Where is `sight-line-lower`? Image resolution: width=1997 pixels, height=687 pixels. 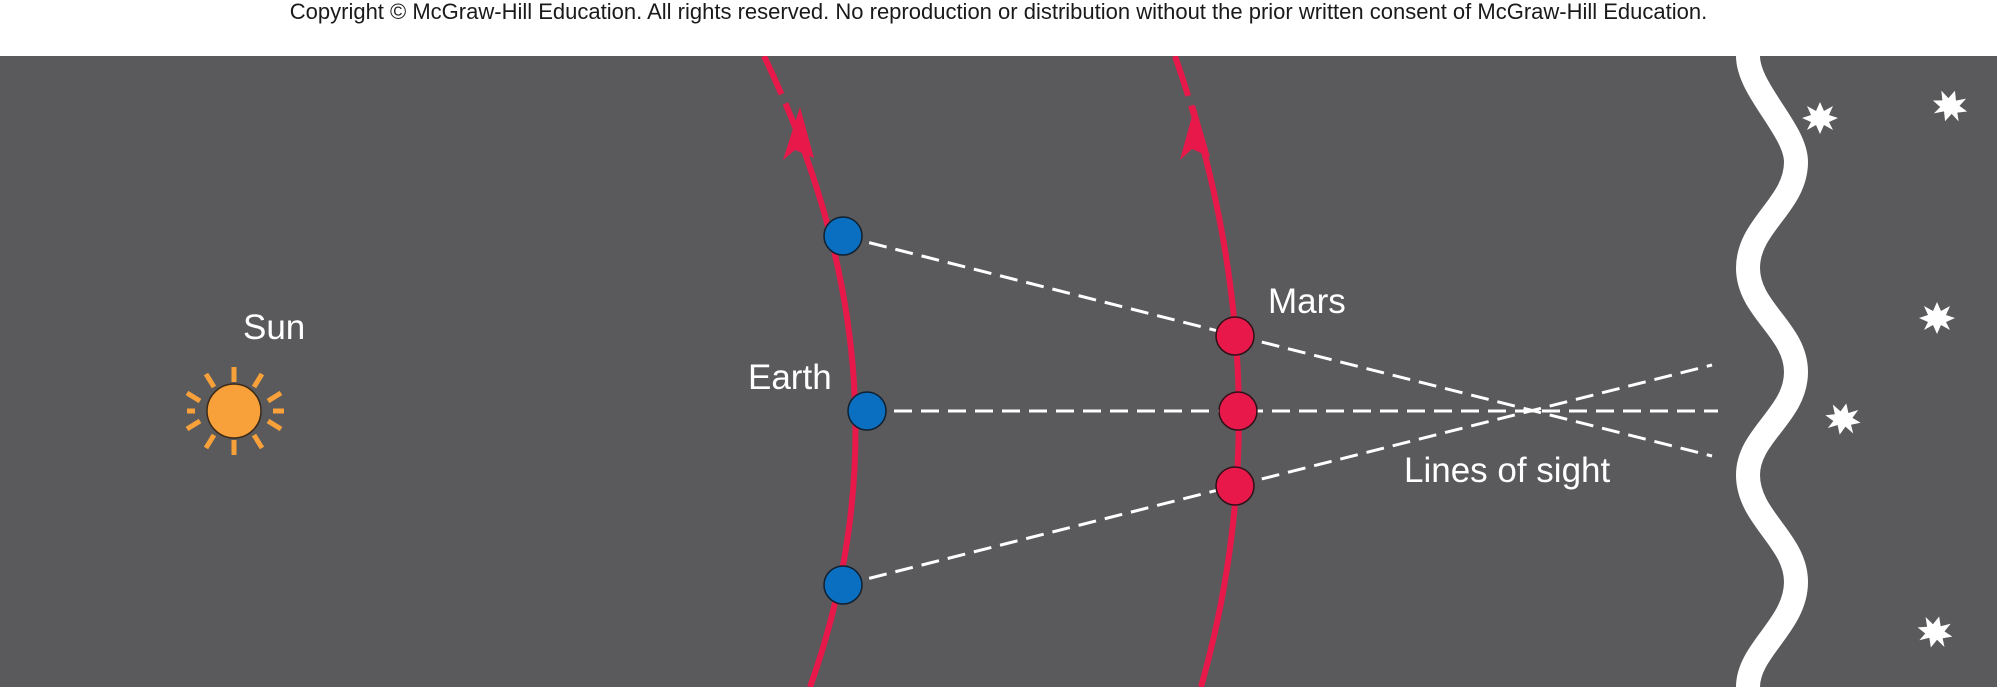
sight-line-lower is located at coordinates (1277, 475).